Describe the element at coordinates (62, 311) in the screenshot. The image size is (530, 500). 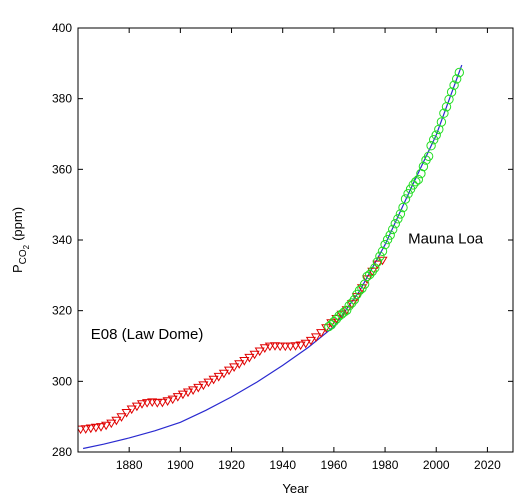
I see `y-tick-label: 320` at that location.